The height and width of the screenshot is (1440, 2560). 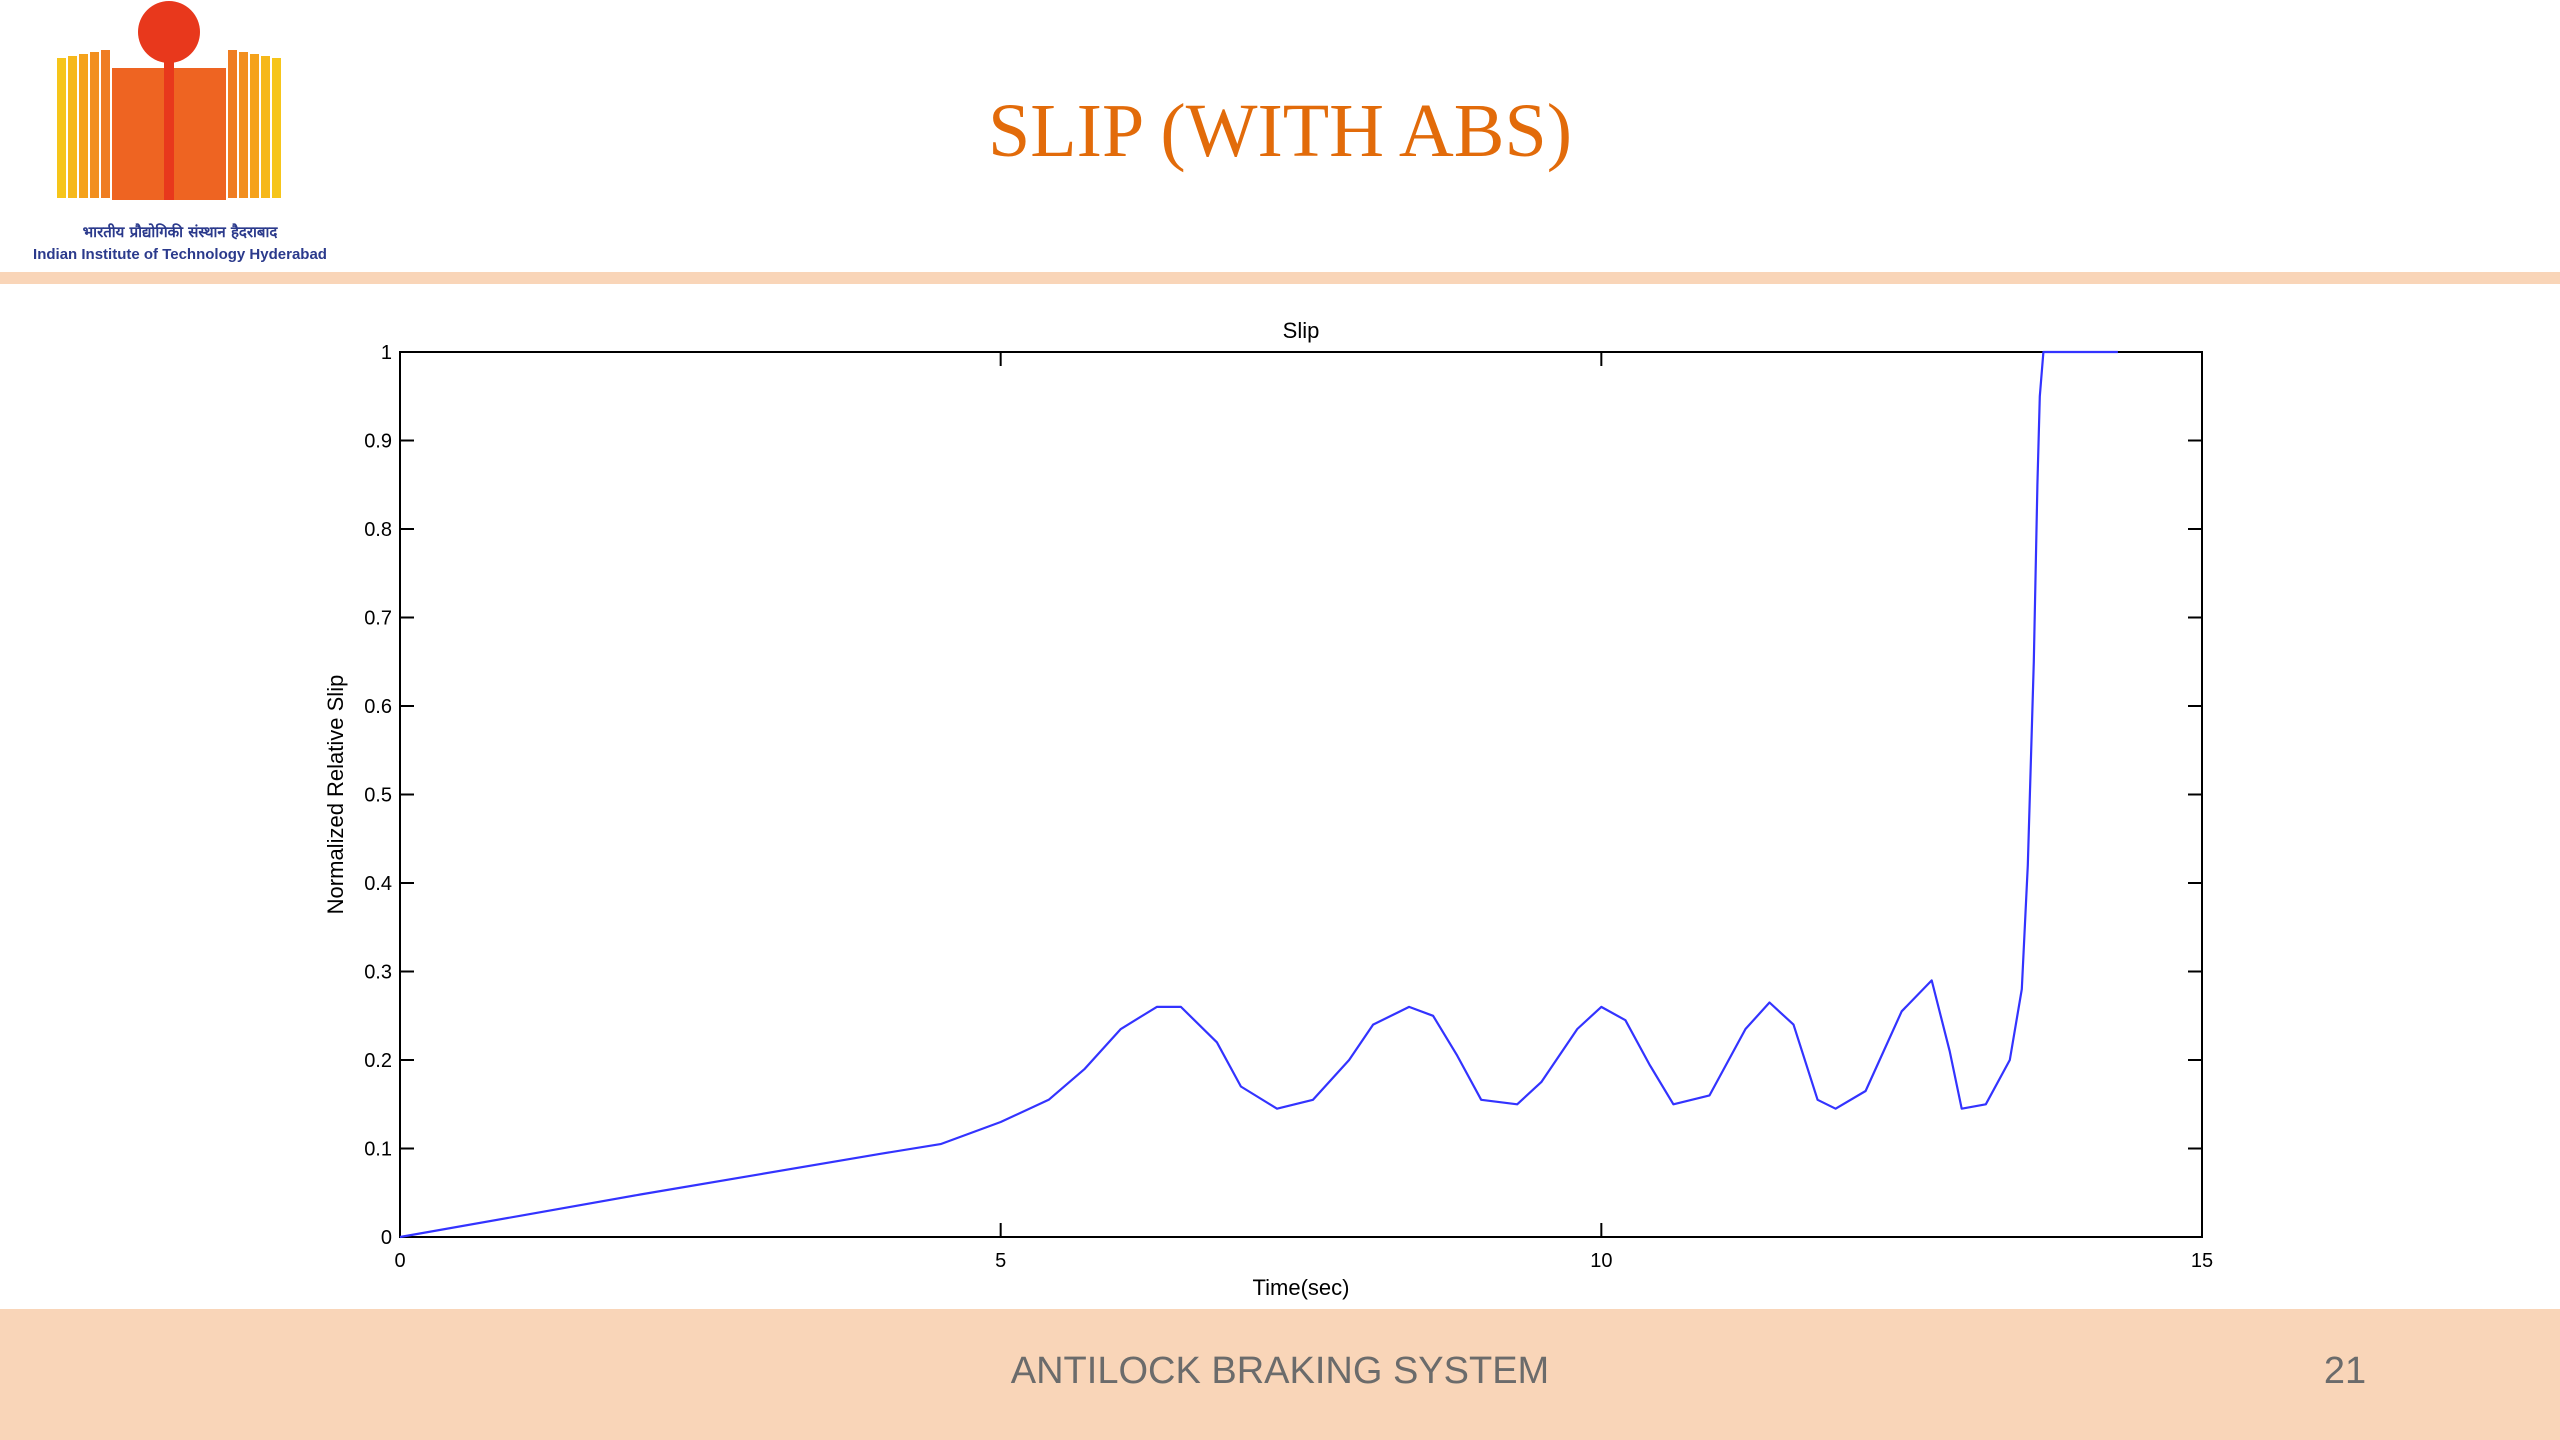 I want to click on logo-right-book, so click(x=227, y=125).